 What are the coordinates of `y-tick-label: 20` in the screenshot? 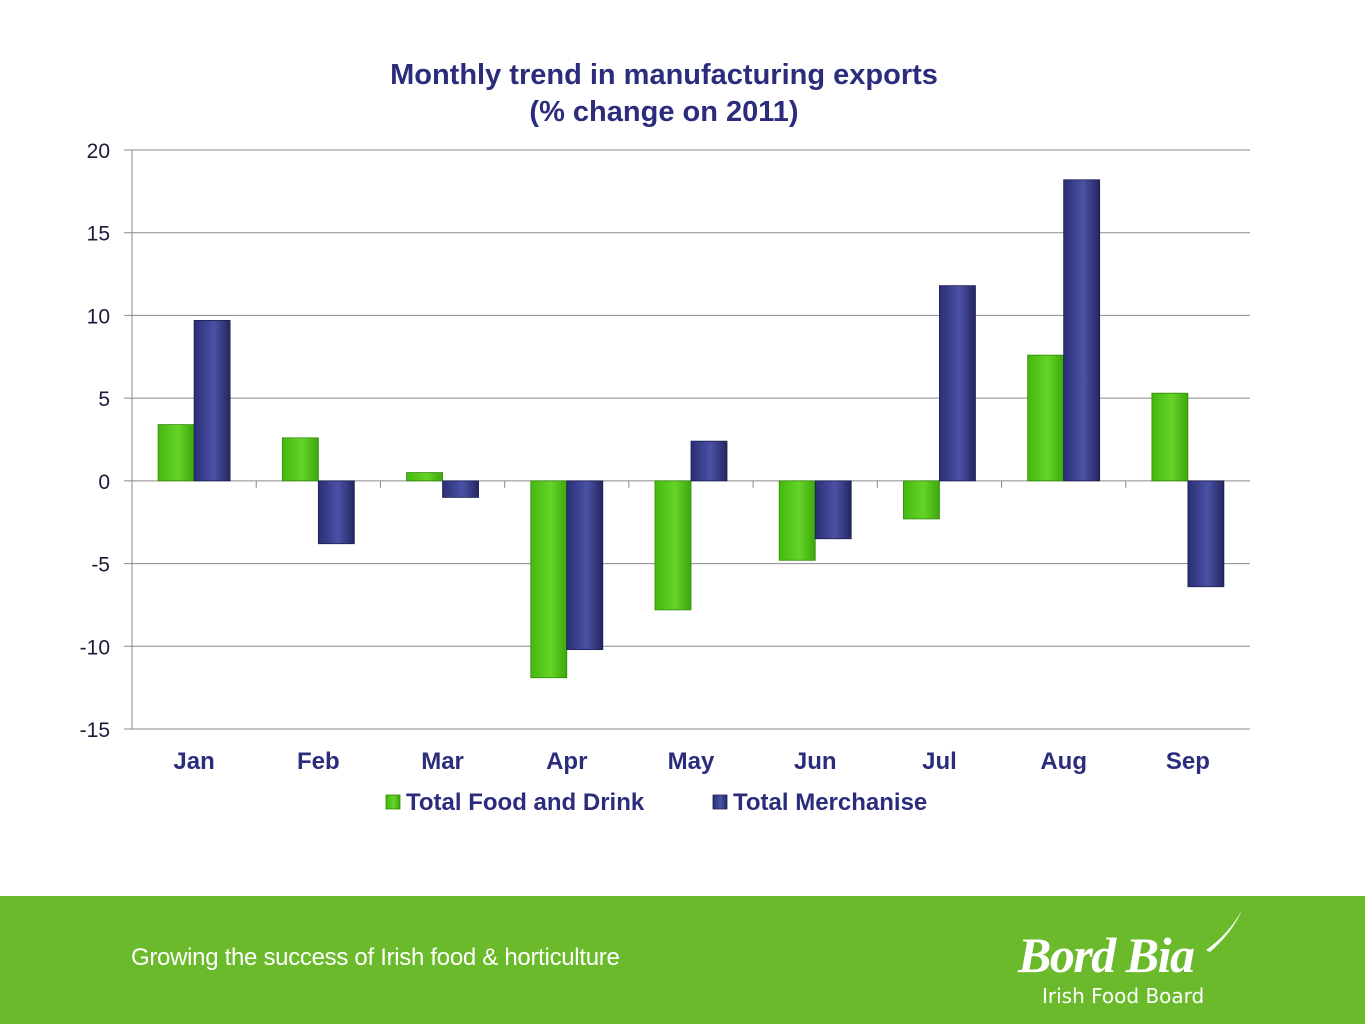 It's located at (98, 151).